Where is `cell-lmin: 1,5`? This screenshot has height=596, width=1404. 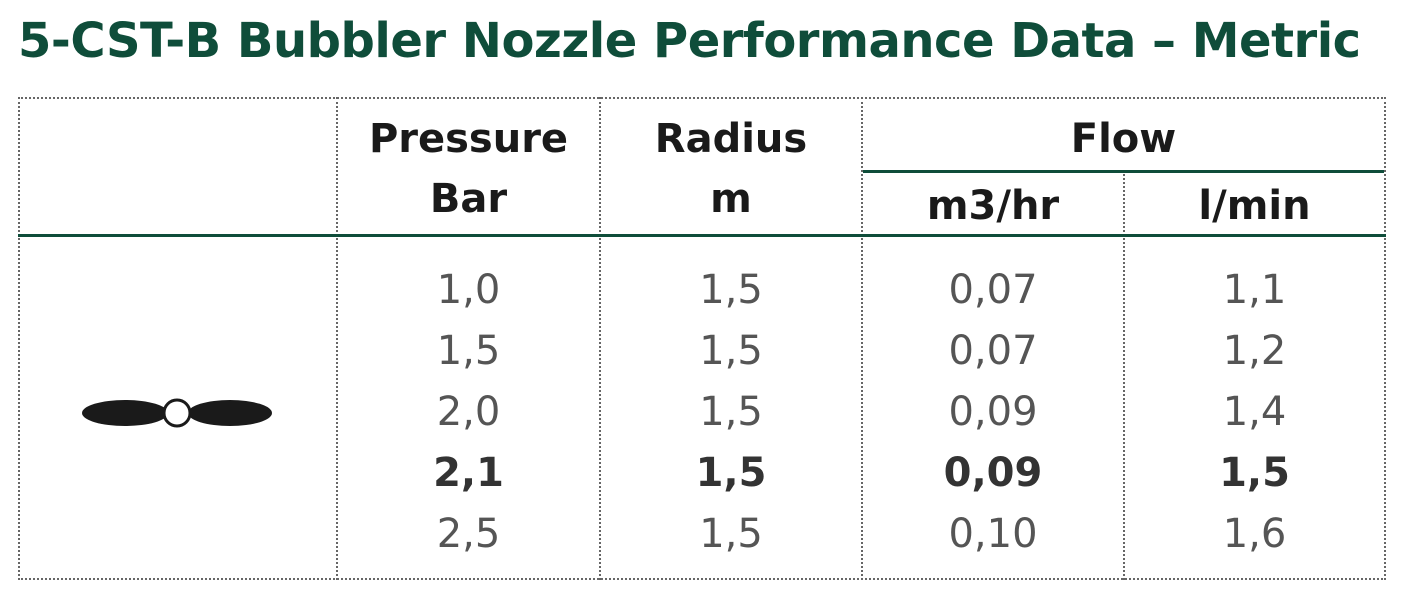
cell-lmin: 1,5 is located at coordinates (1254, 473).